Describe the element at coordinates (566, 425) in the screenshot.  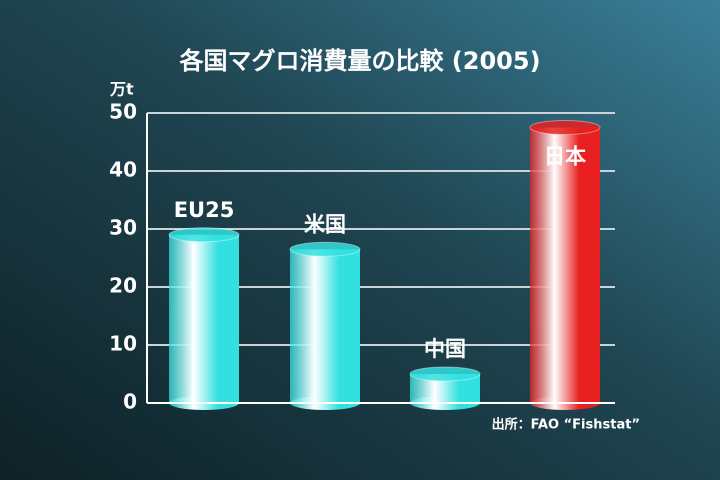
I see `source-note: 出所：FAO “Fishstat”` at that location.